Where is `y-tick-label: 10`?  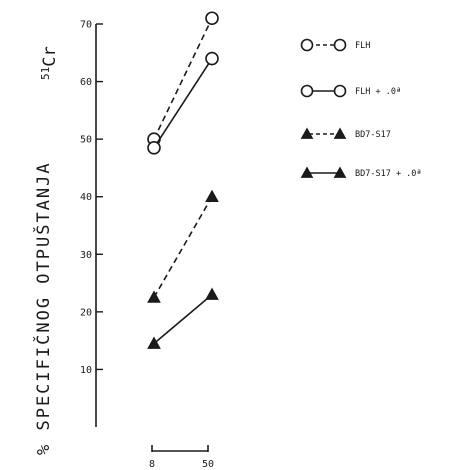 y-tick-label: 10 is located at coordinates (86, 370).